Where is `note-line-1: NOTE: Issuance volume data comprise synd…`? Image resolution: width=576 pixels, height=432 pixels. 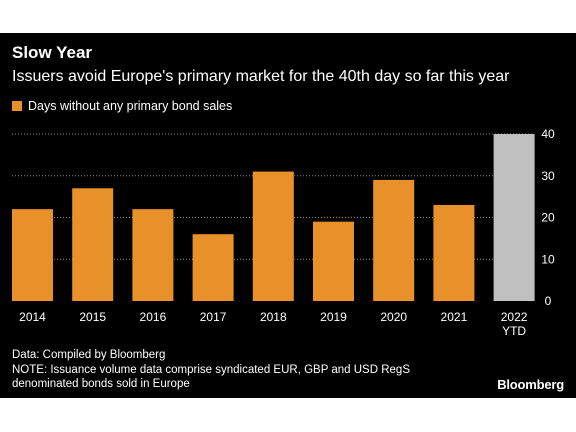
note-line-1: NOTE: Issuance volume data comprise synd… is located at coordinates (211, 370).